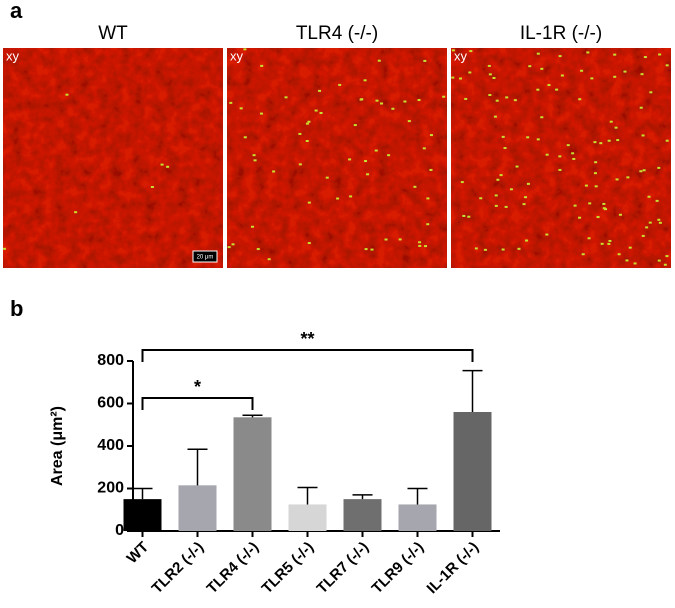  What do you see at coordinates (288, 568) in the screenshot?
I see `x-tick-label: TLR5 (-/-)` at bounding box center [288, 568].